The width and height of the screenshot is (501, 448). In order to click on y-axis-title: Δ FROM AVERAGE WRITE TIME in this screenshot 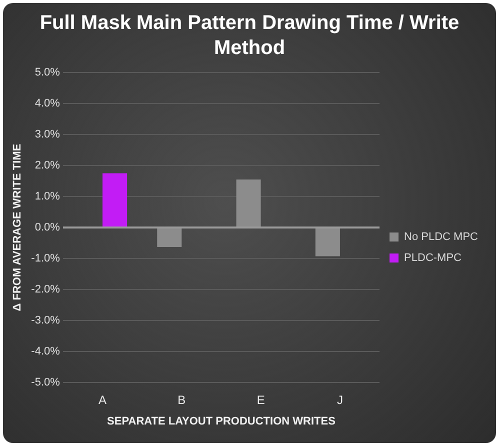, I will do `click(18, 228)`.